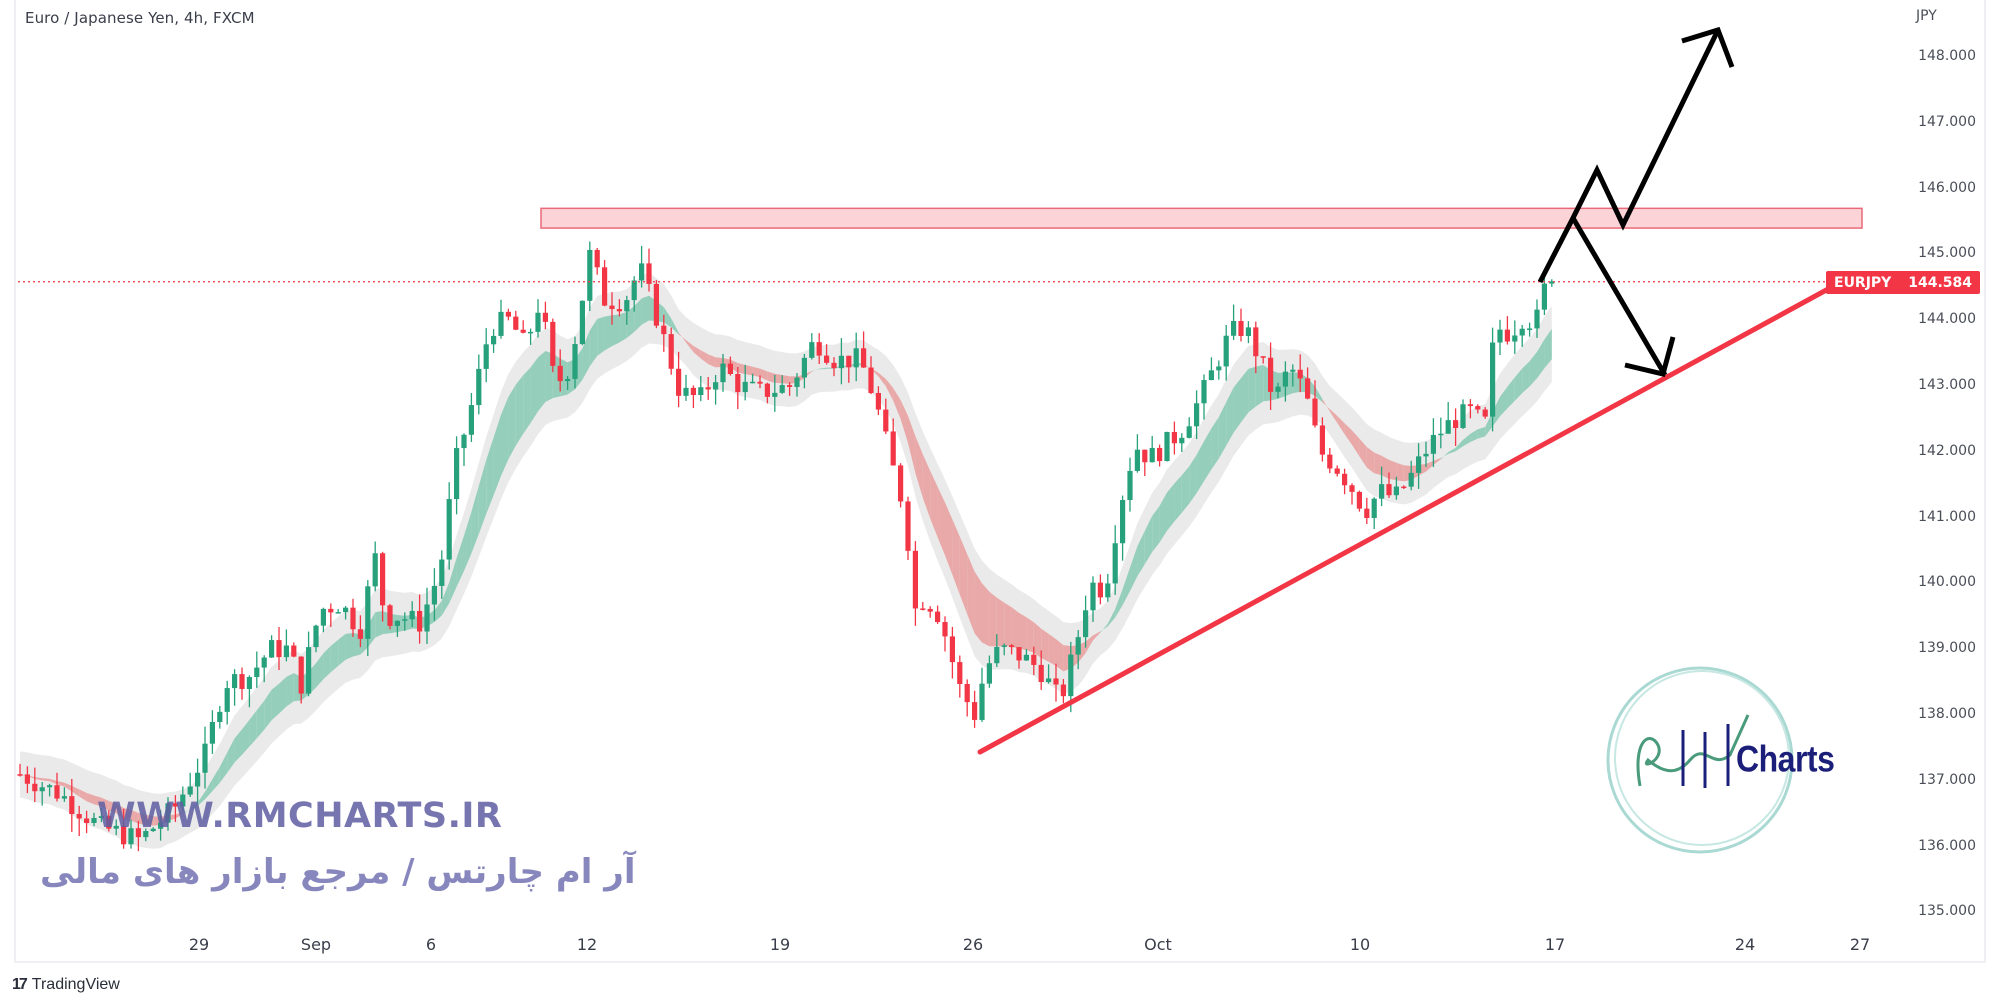 The width and height of the screenshot is (2000, 1000). Describe the element at coordinates (1940, 282) in the screenshot. I see `last-price-value: 144.584` at that location.